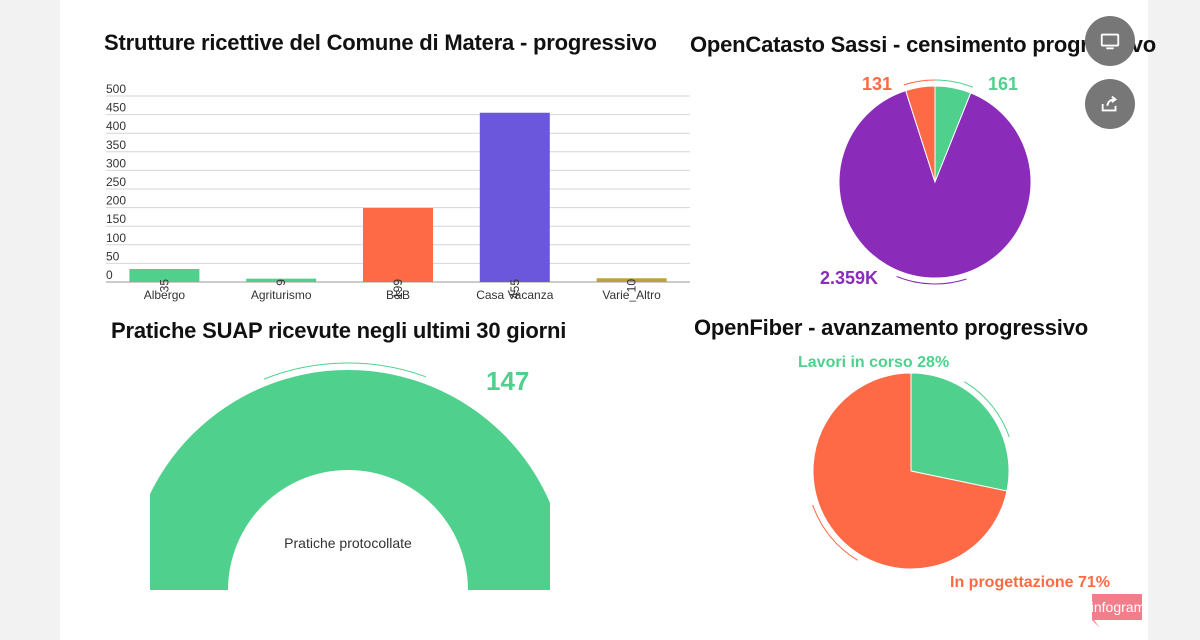  What do you see at coordinates (281, 295) in the screenshot?
I see `x-tick-label: Agriturismo` at bounding box center [281, 295].